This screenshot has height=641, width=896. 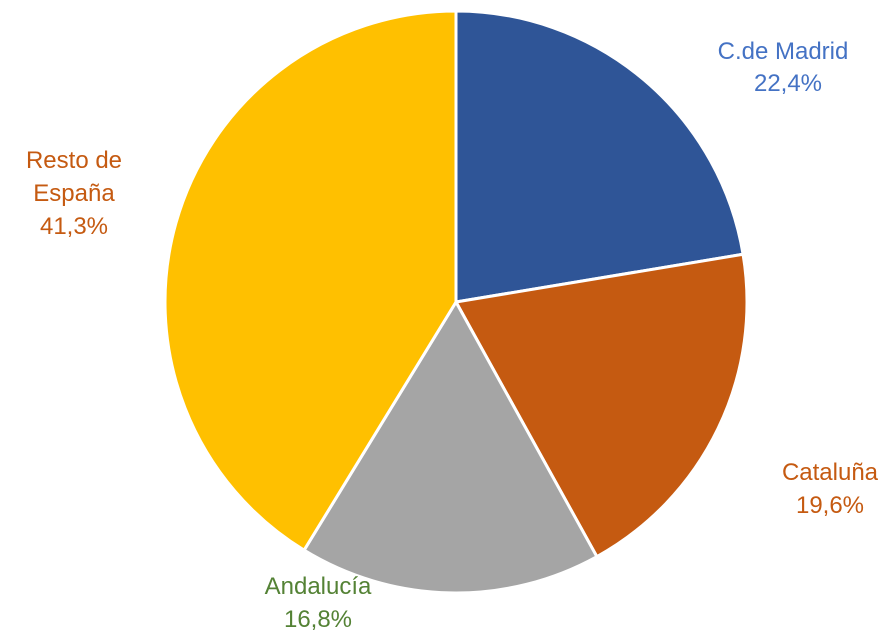 I want to click on slice-value-andalucia: 16,8%, so click(x=318, y=619).